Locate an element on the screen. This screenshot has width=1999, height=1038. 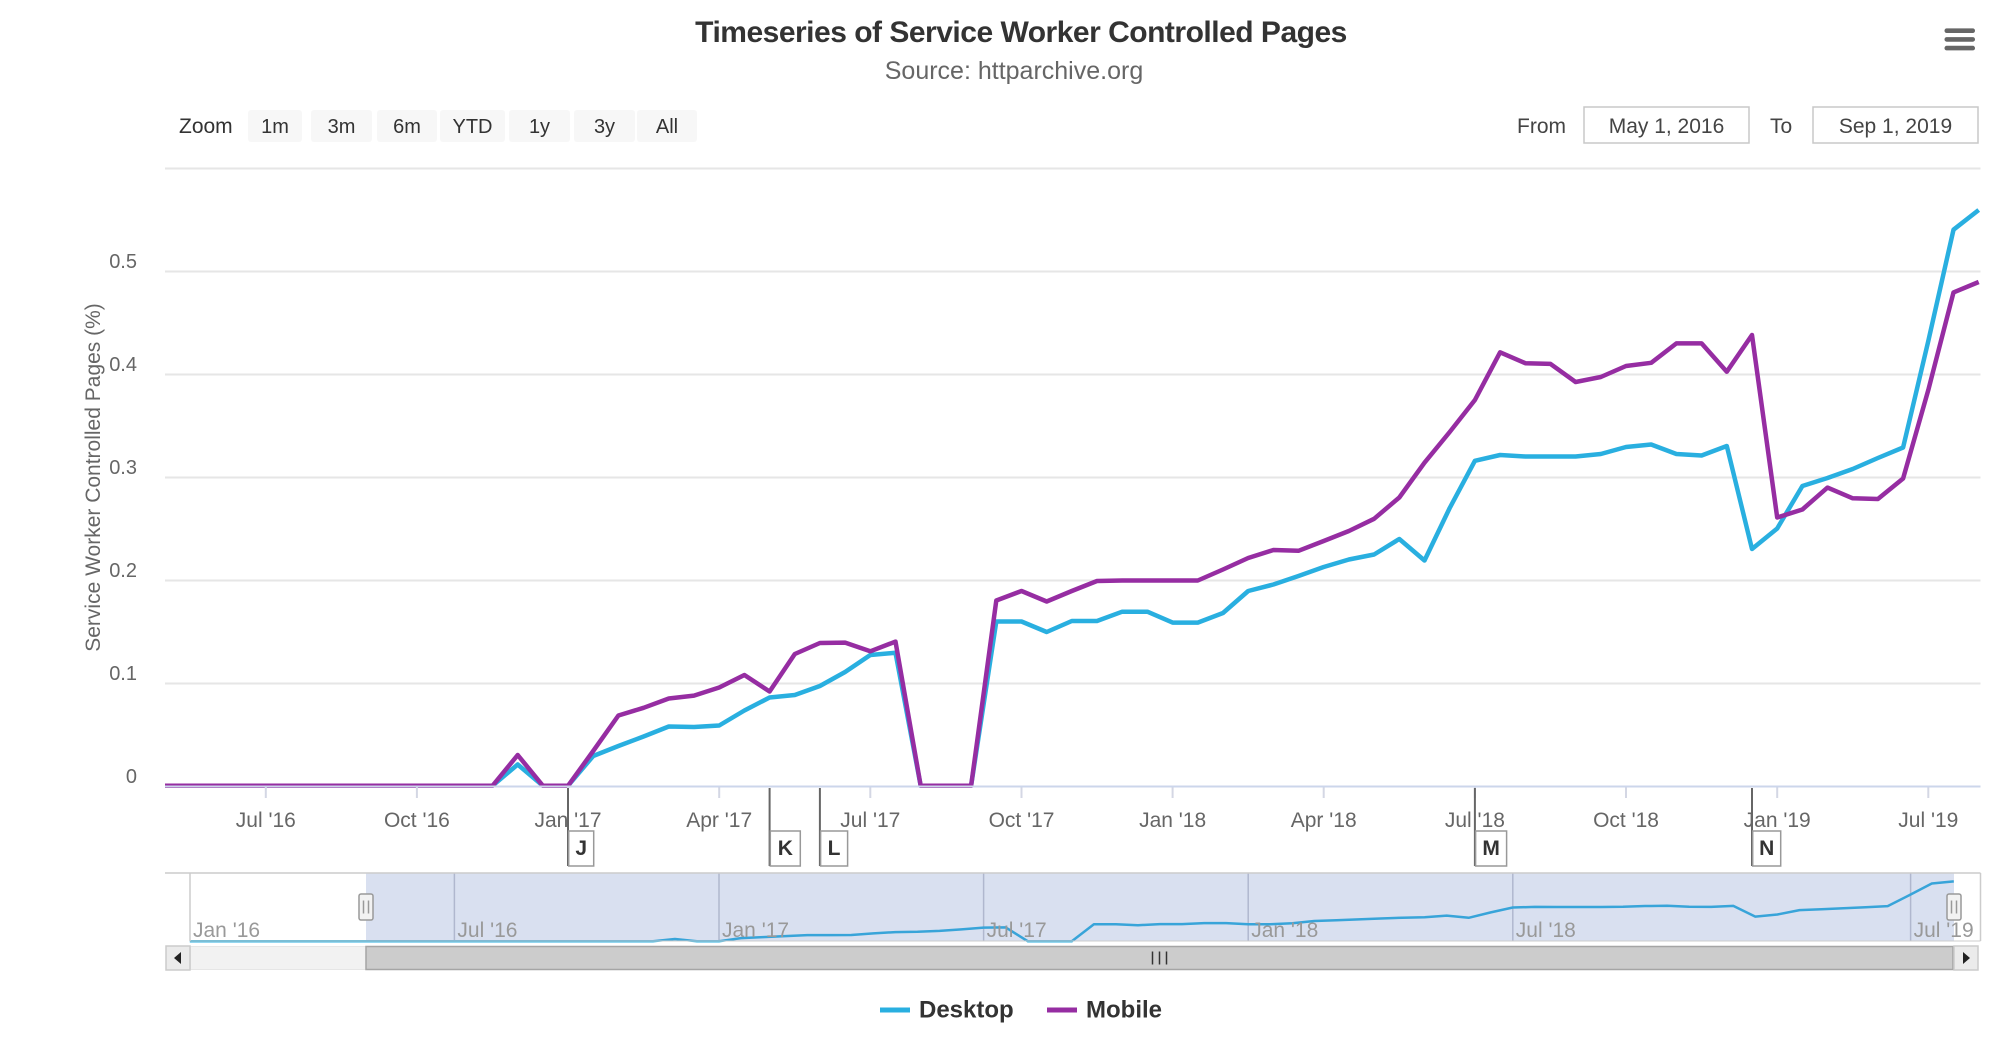
svg-text: Jan '19 is located at coordinates (1777, 820).